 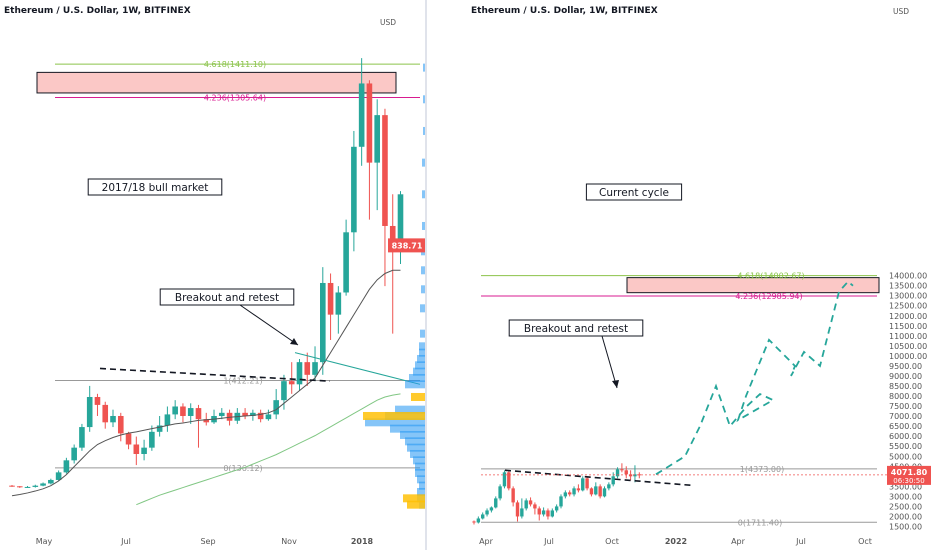 I want to click on teal-line, so click(x=357, y=368).